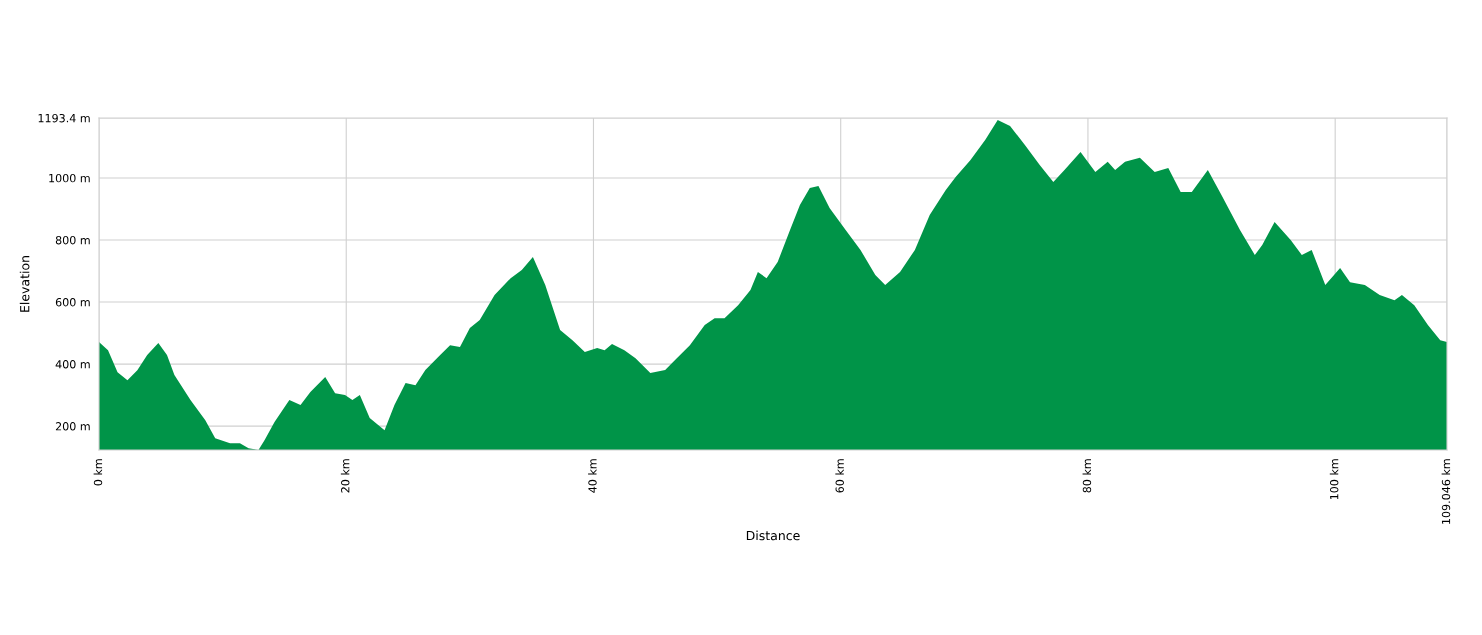 The height and width of the screenshot is (635, 1482). Describe the element at coordinates (773, 535) in the screenshot. I see `x-axis-title: Distance` at that location.